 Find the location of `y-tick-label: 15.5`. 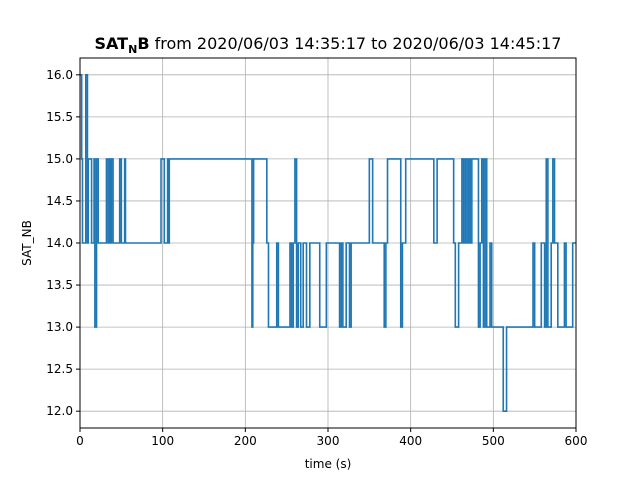

y-tick-label: 15.5 is located at coordinates (59, 117).